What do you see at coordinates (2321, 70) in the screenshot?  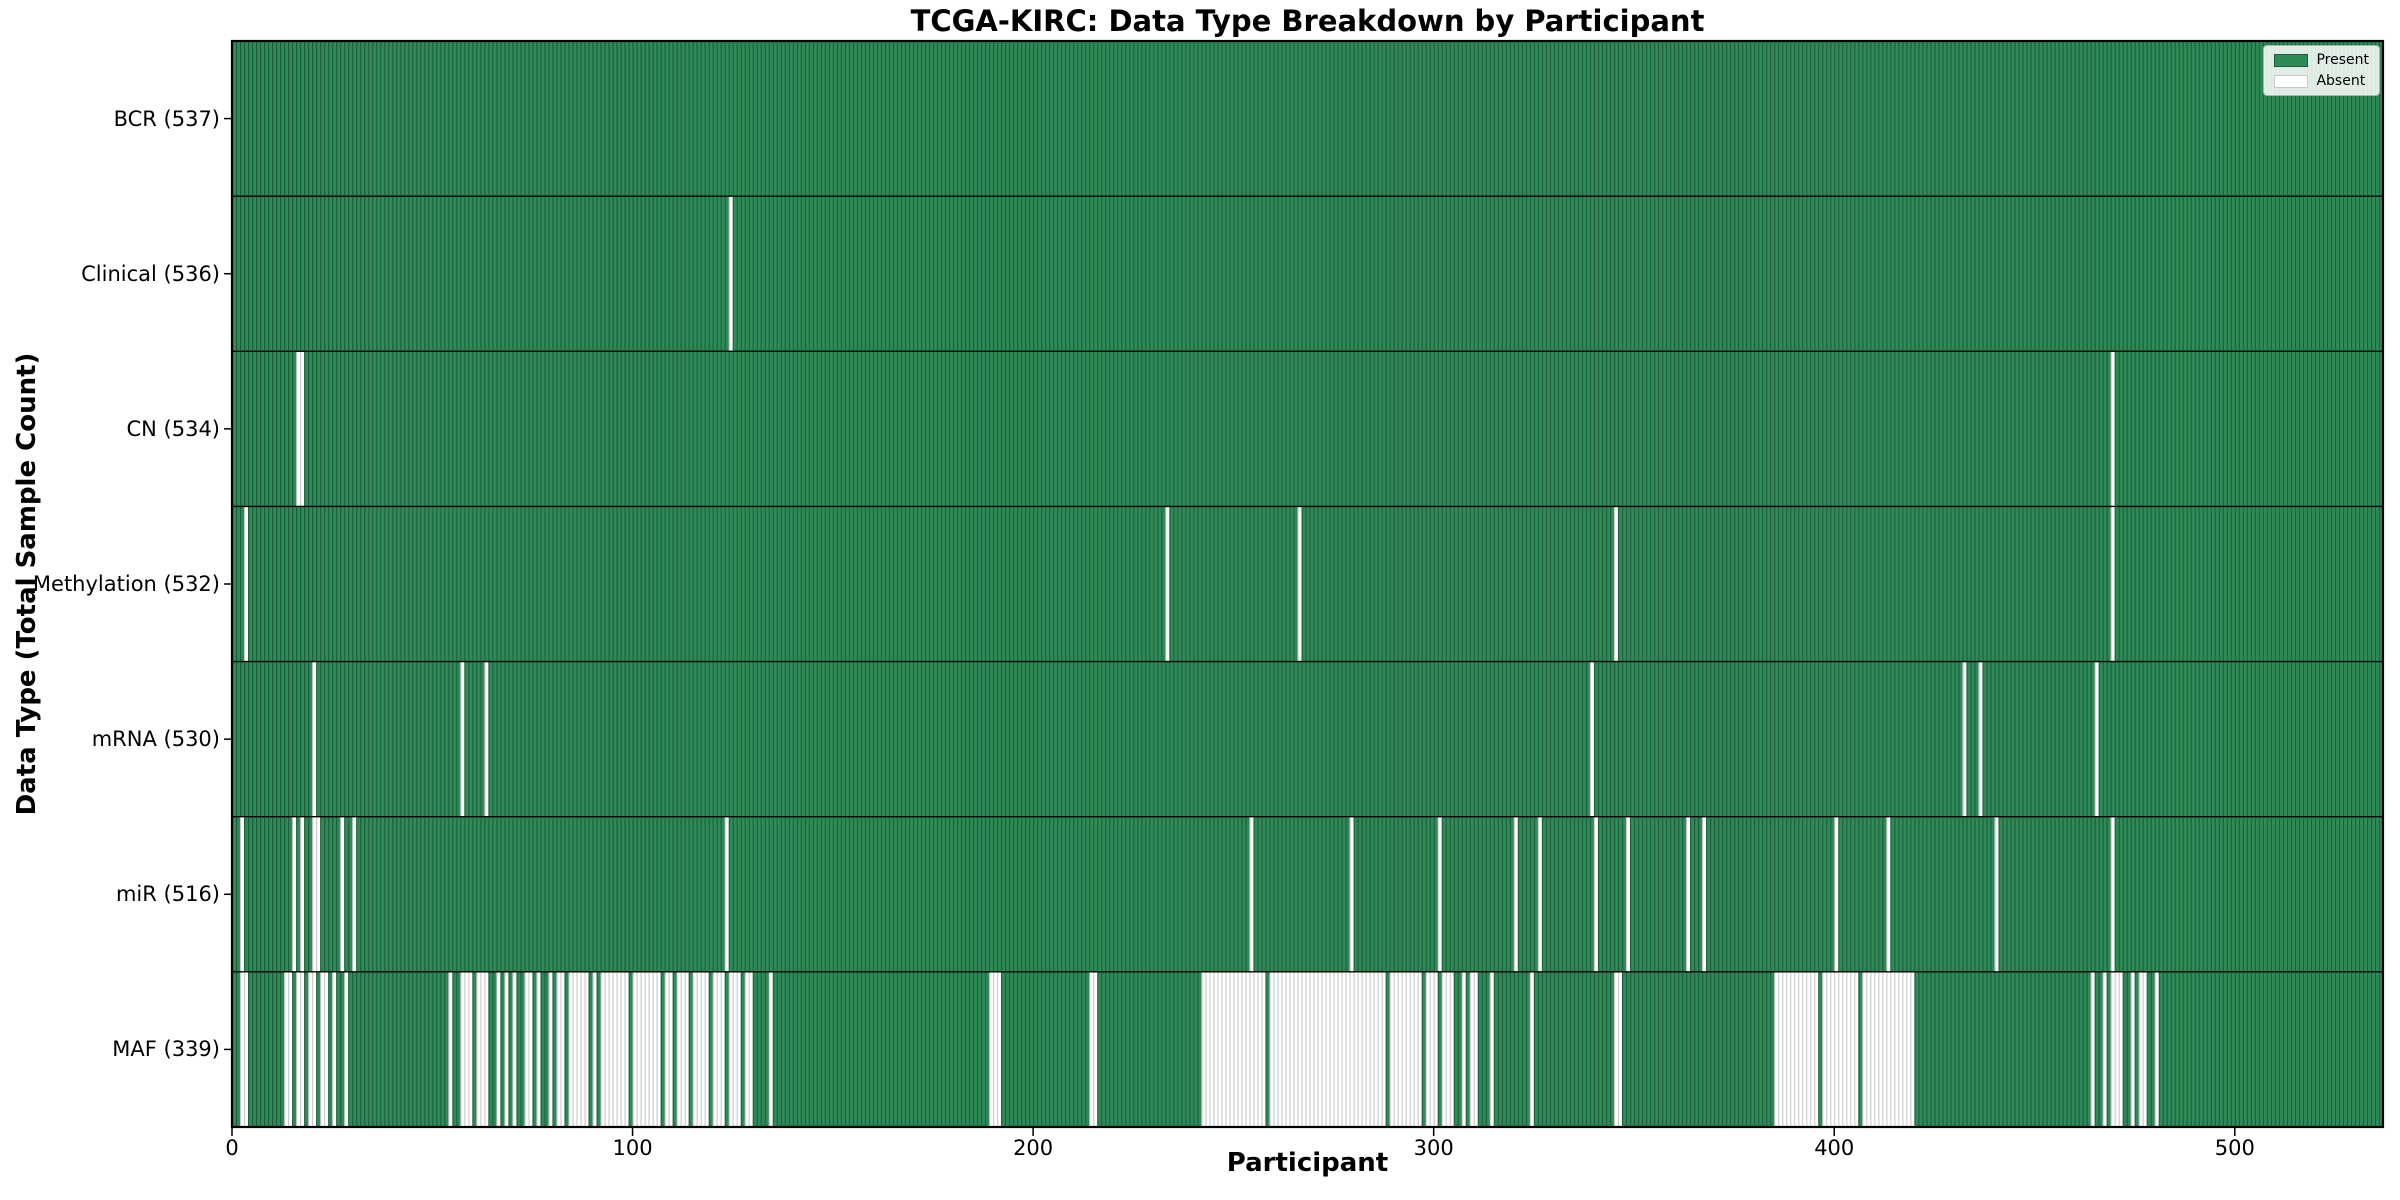 I see `legend: Present Absent` at bounding box center [2321, 70].